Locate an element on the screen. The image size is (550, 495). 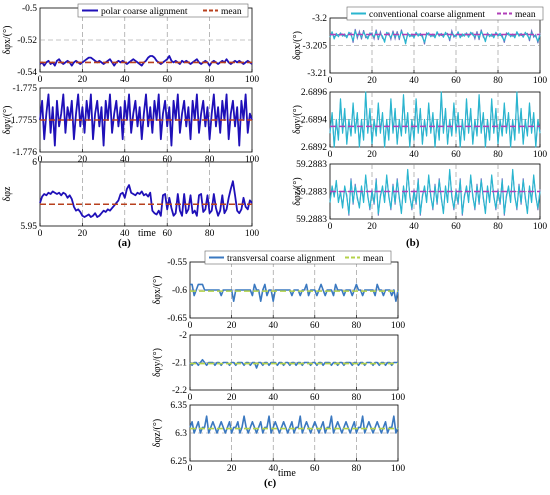
y-tick-label: -1.775 is located at coordinates (24, 89).